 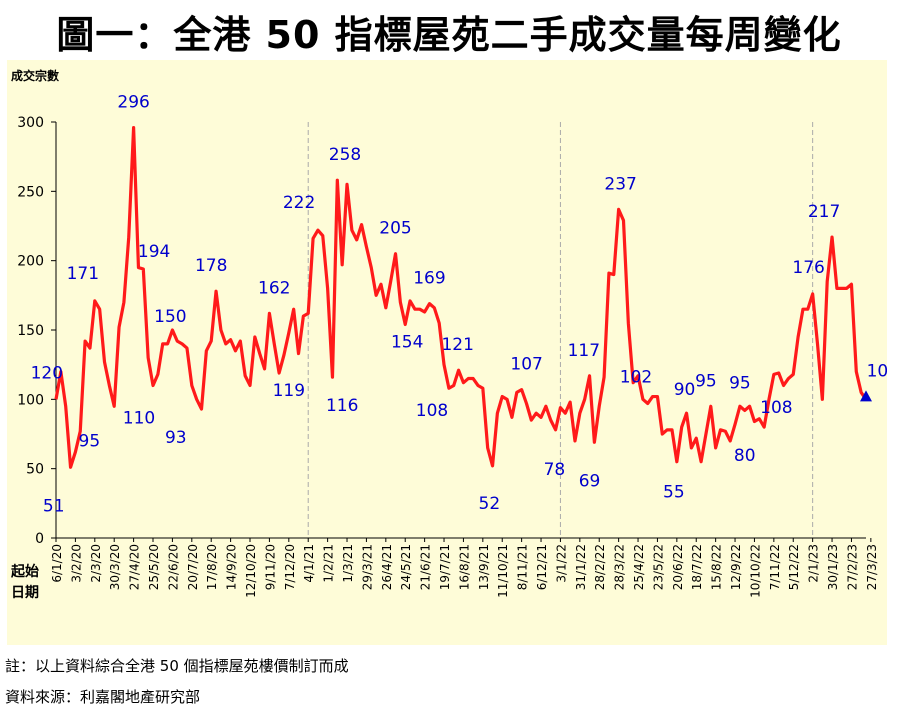 What do you see at coordinates (407, 342) in the screenshot?
I see `data-label: 154` at bounding box center [407, 342].